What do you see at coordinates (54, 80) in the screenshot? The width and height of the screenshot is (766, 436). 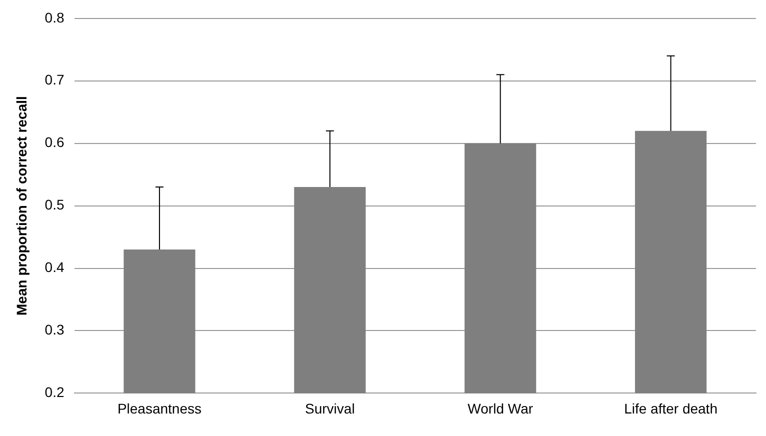 I see `y-tick-label: 0.7` at bounding box center [54, 80].